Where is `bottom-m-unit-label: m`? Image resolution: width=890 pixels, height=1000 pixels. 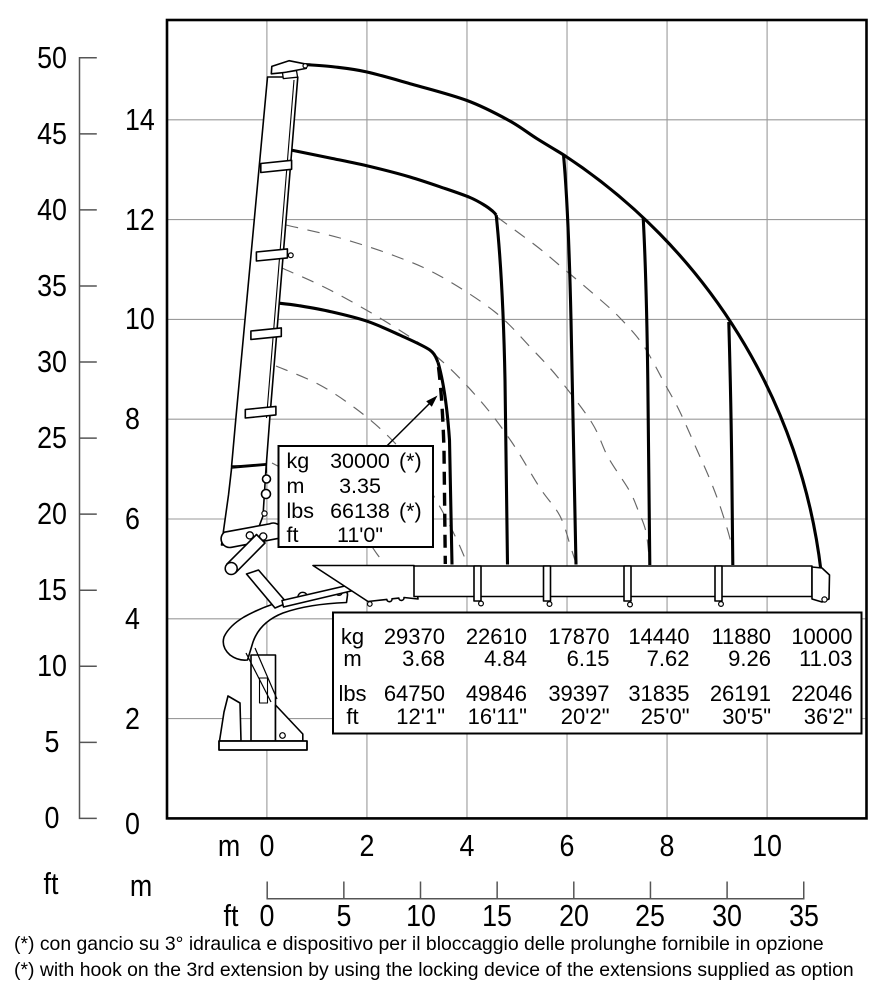 bottom-m-unit-label: m is located at coordinates (229, 845).